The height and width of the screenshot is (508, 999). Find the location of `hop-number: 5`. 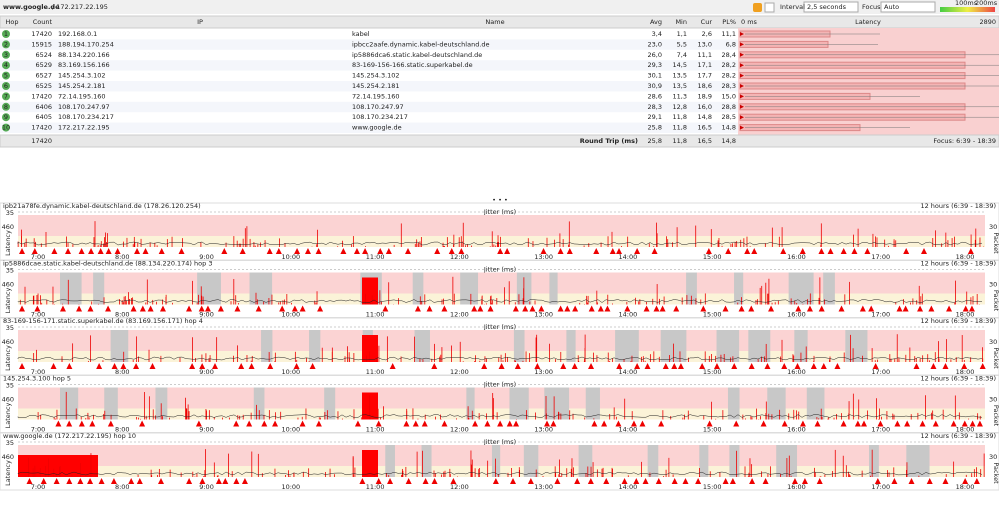

hop-number: 5 is located at coordinates (6, 76).